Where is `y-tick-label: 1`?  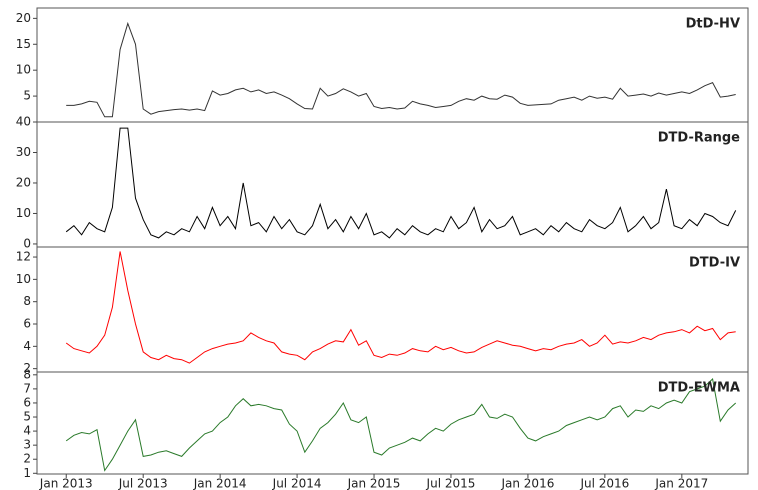 y-tick-label: 1 is located at coordinates (27, 473).